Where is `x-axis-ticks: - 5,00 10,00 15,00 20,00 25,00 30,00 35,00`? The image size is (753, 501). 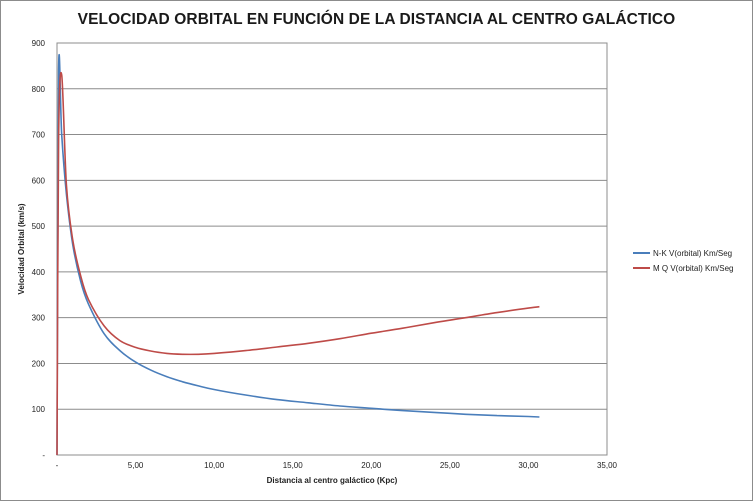 x-axis-ticks: - 5,00 10,00 15,00 20,00 25,00 30,00 35,00 is located at coordinates (337, 465).